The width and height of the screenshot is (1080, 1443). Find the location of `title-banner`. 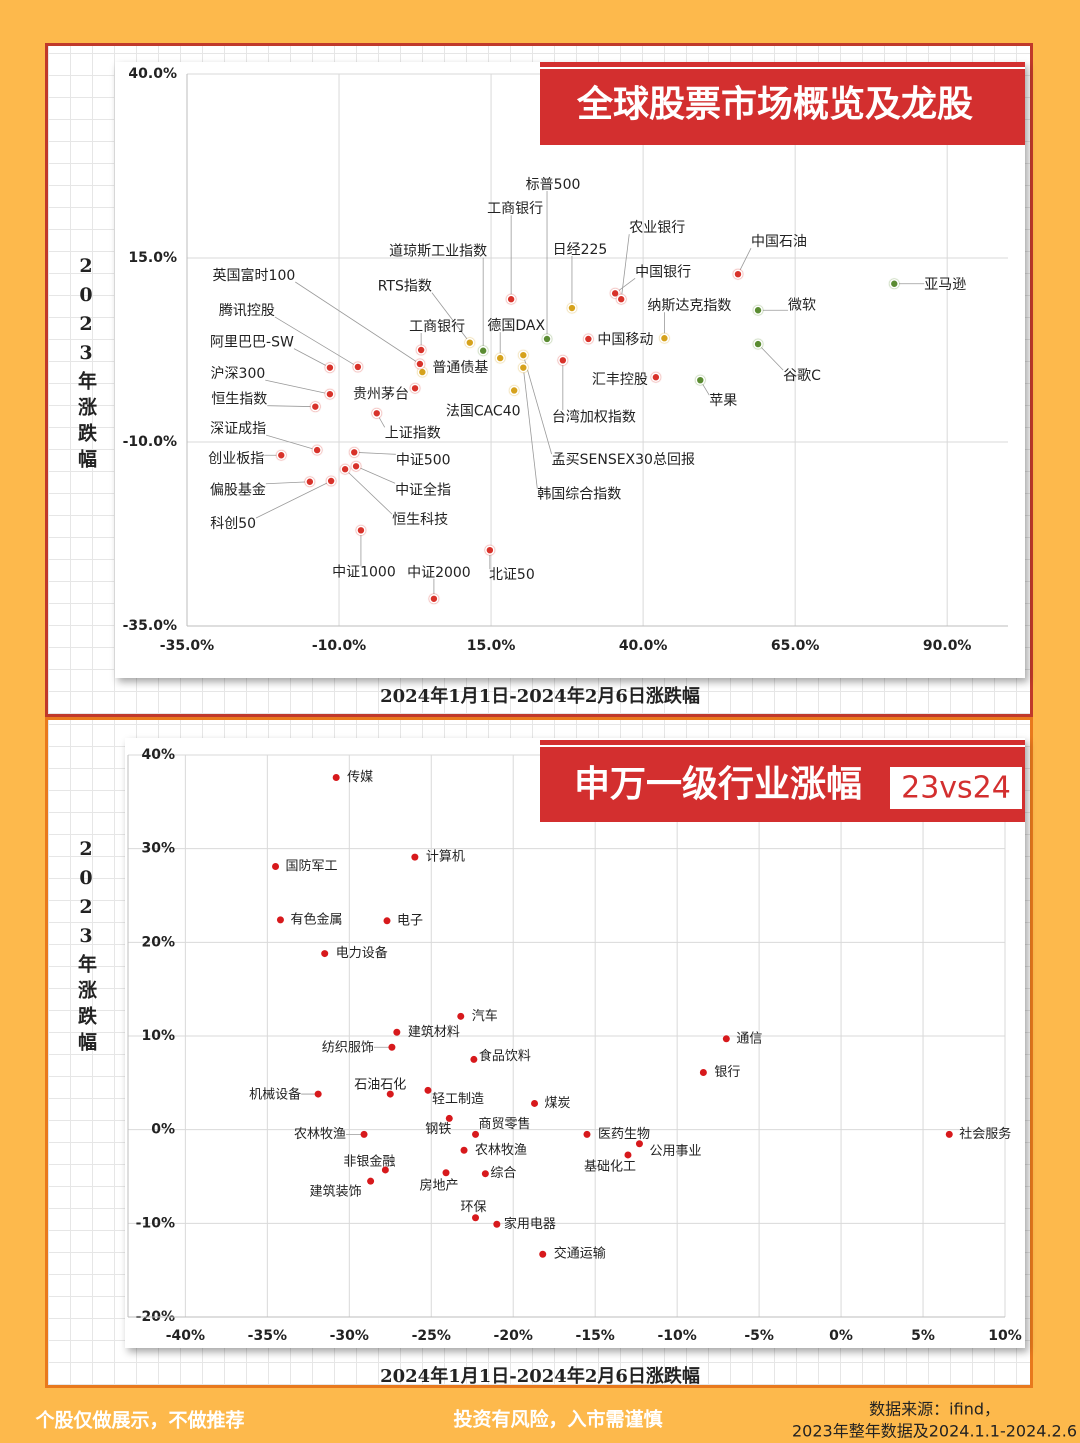

title-banner is located at coordinates (782, 103).